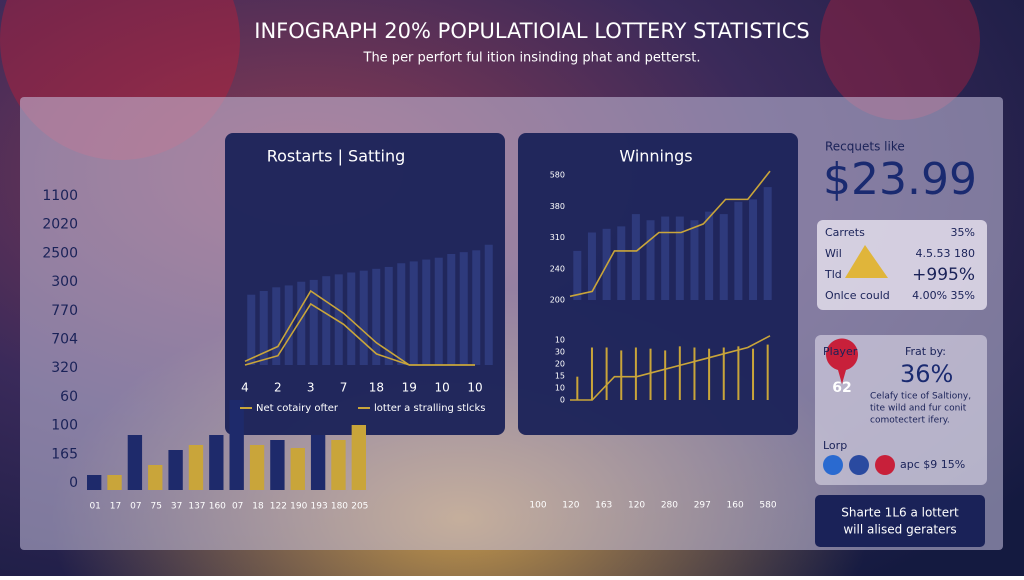 Image resolution: width=1024 pixels, height=580 pixels. What do you see at coordinates (560, 364) in the screenshot?
I see `axis-label: 20` at bounding box center [560, 364].